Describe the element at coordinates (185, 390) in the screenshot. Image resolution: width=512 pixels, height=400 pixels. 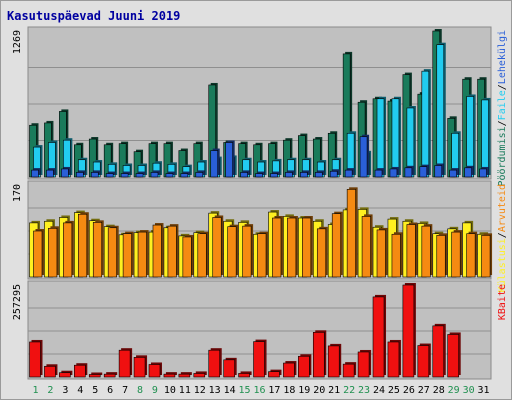
I see `day-label-11: 11` at that location.